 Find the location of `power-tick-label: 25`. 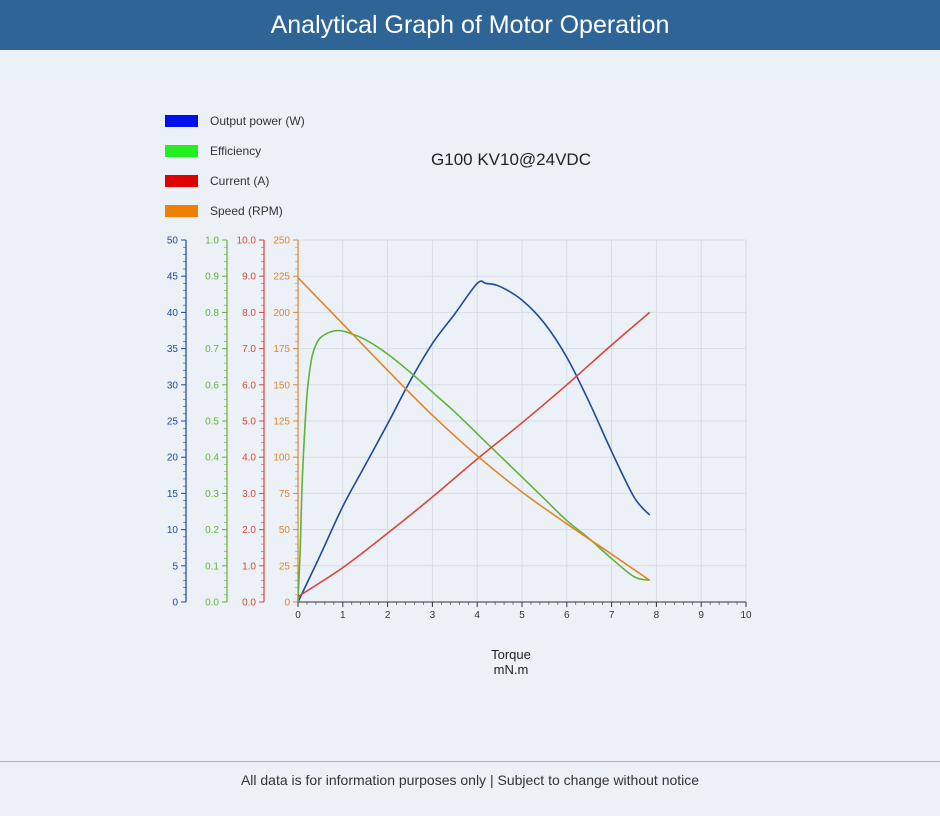

power-tick-label: 25 is located at coordinates (173, 422).